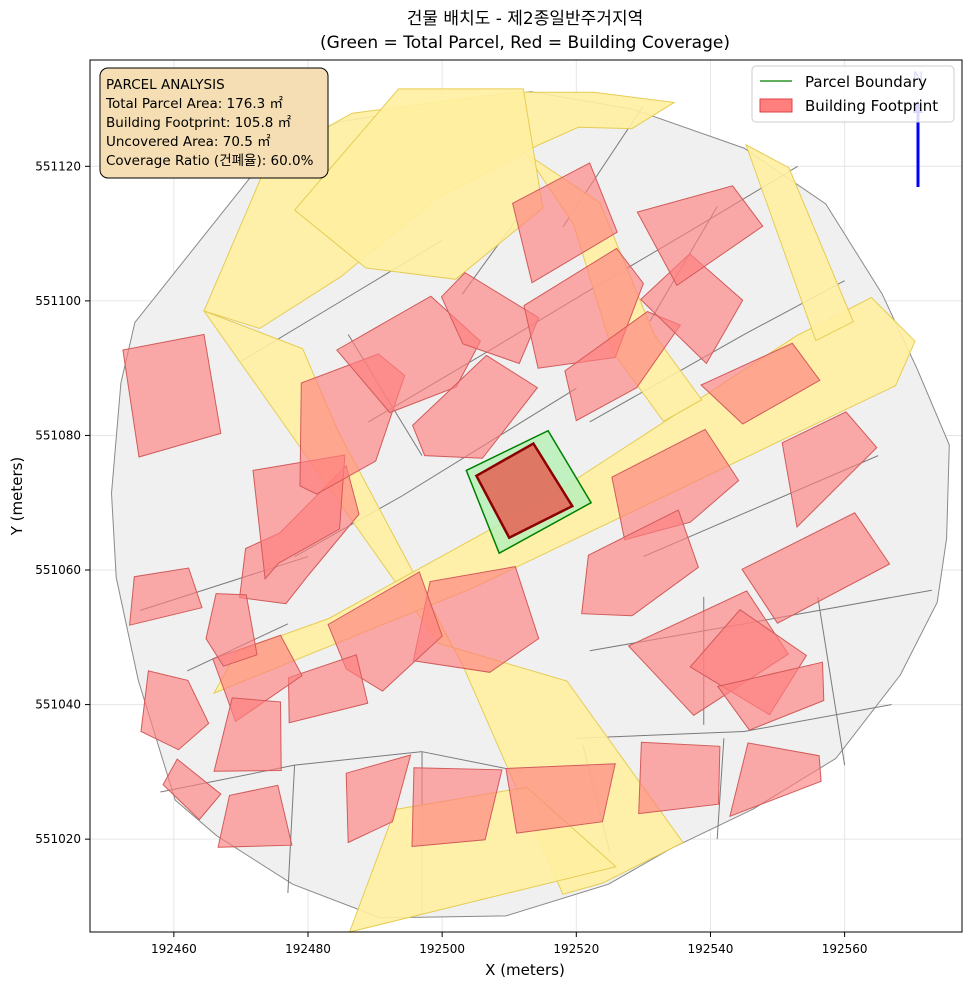 This screenshot has height=990, width=972. What do you see at coordinates (58, 166) in the screenshot?
I see `y-tick-label: 551120` at bounding box center [58, 166].